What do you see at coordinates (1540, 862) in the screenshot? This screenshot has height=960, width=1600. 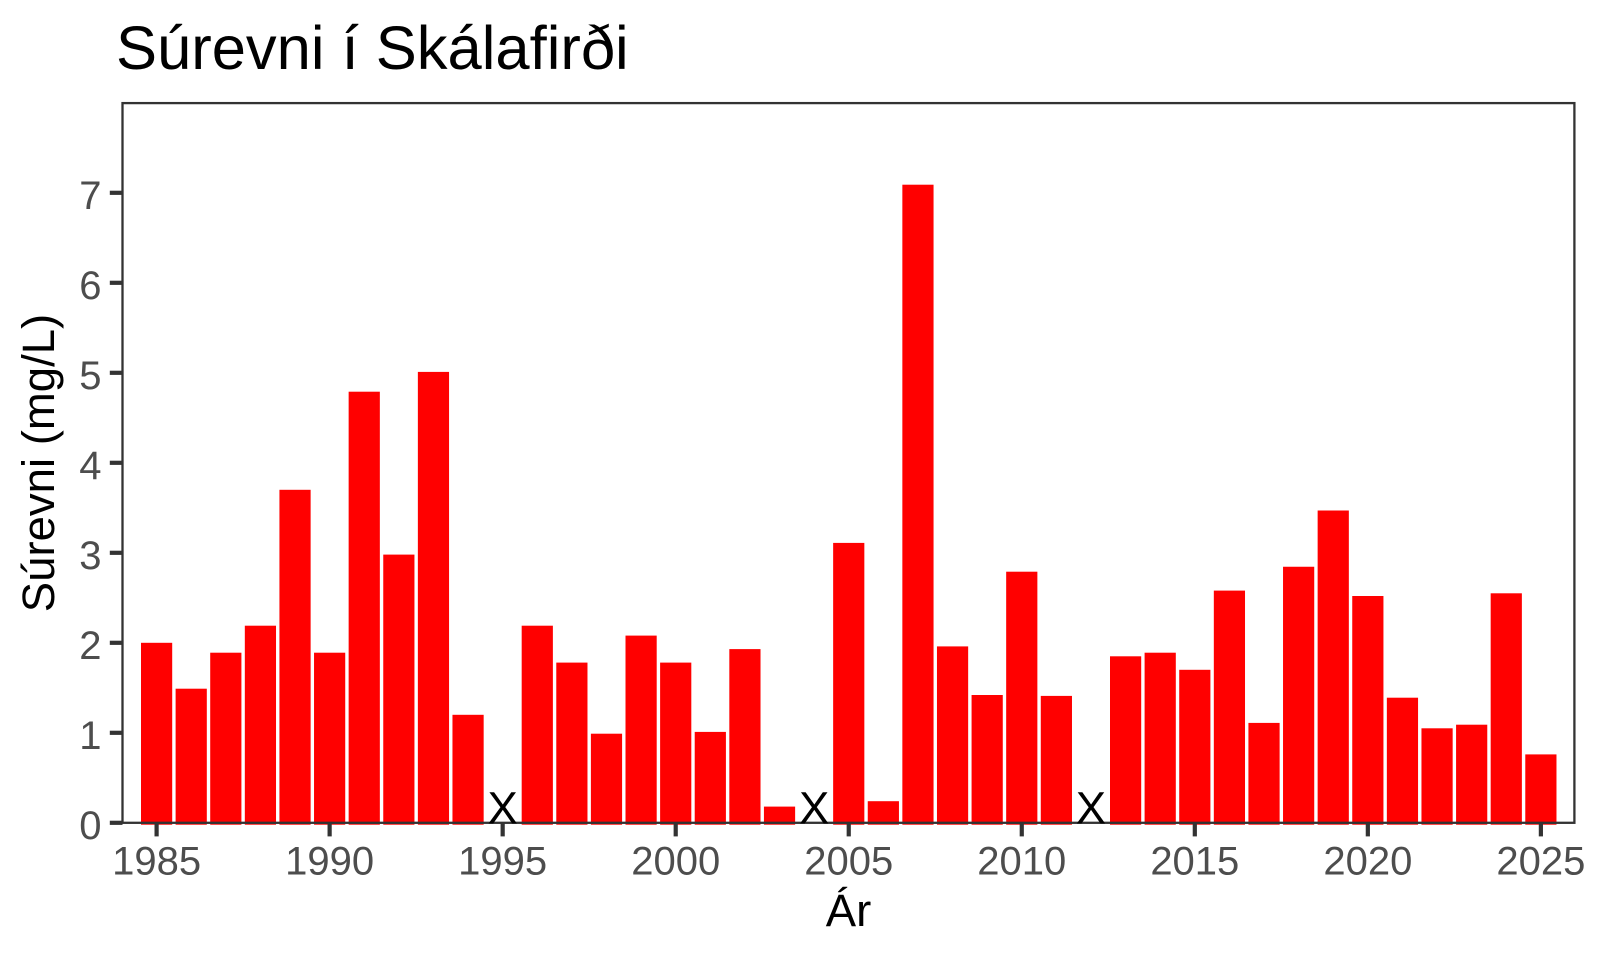 I see `svg-text: 2025` at bounding box center [1540, 862].